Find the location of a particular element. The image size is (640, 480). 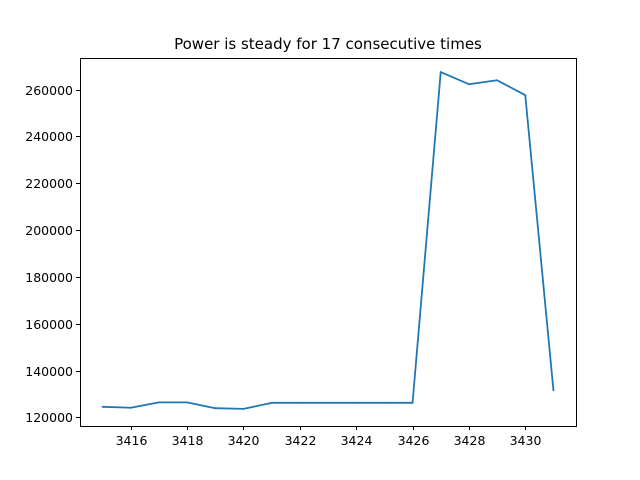

x-tick-label: 3420 is located at coordinates (244, 440).